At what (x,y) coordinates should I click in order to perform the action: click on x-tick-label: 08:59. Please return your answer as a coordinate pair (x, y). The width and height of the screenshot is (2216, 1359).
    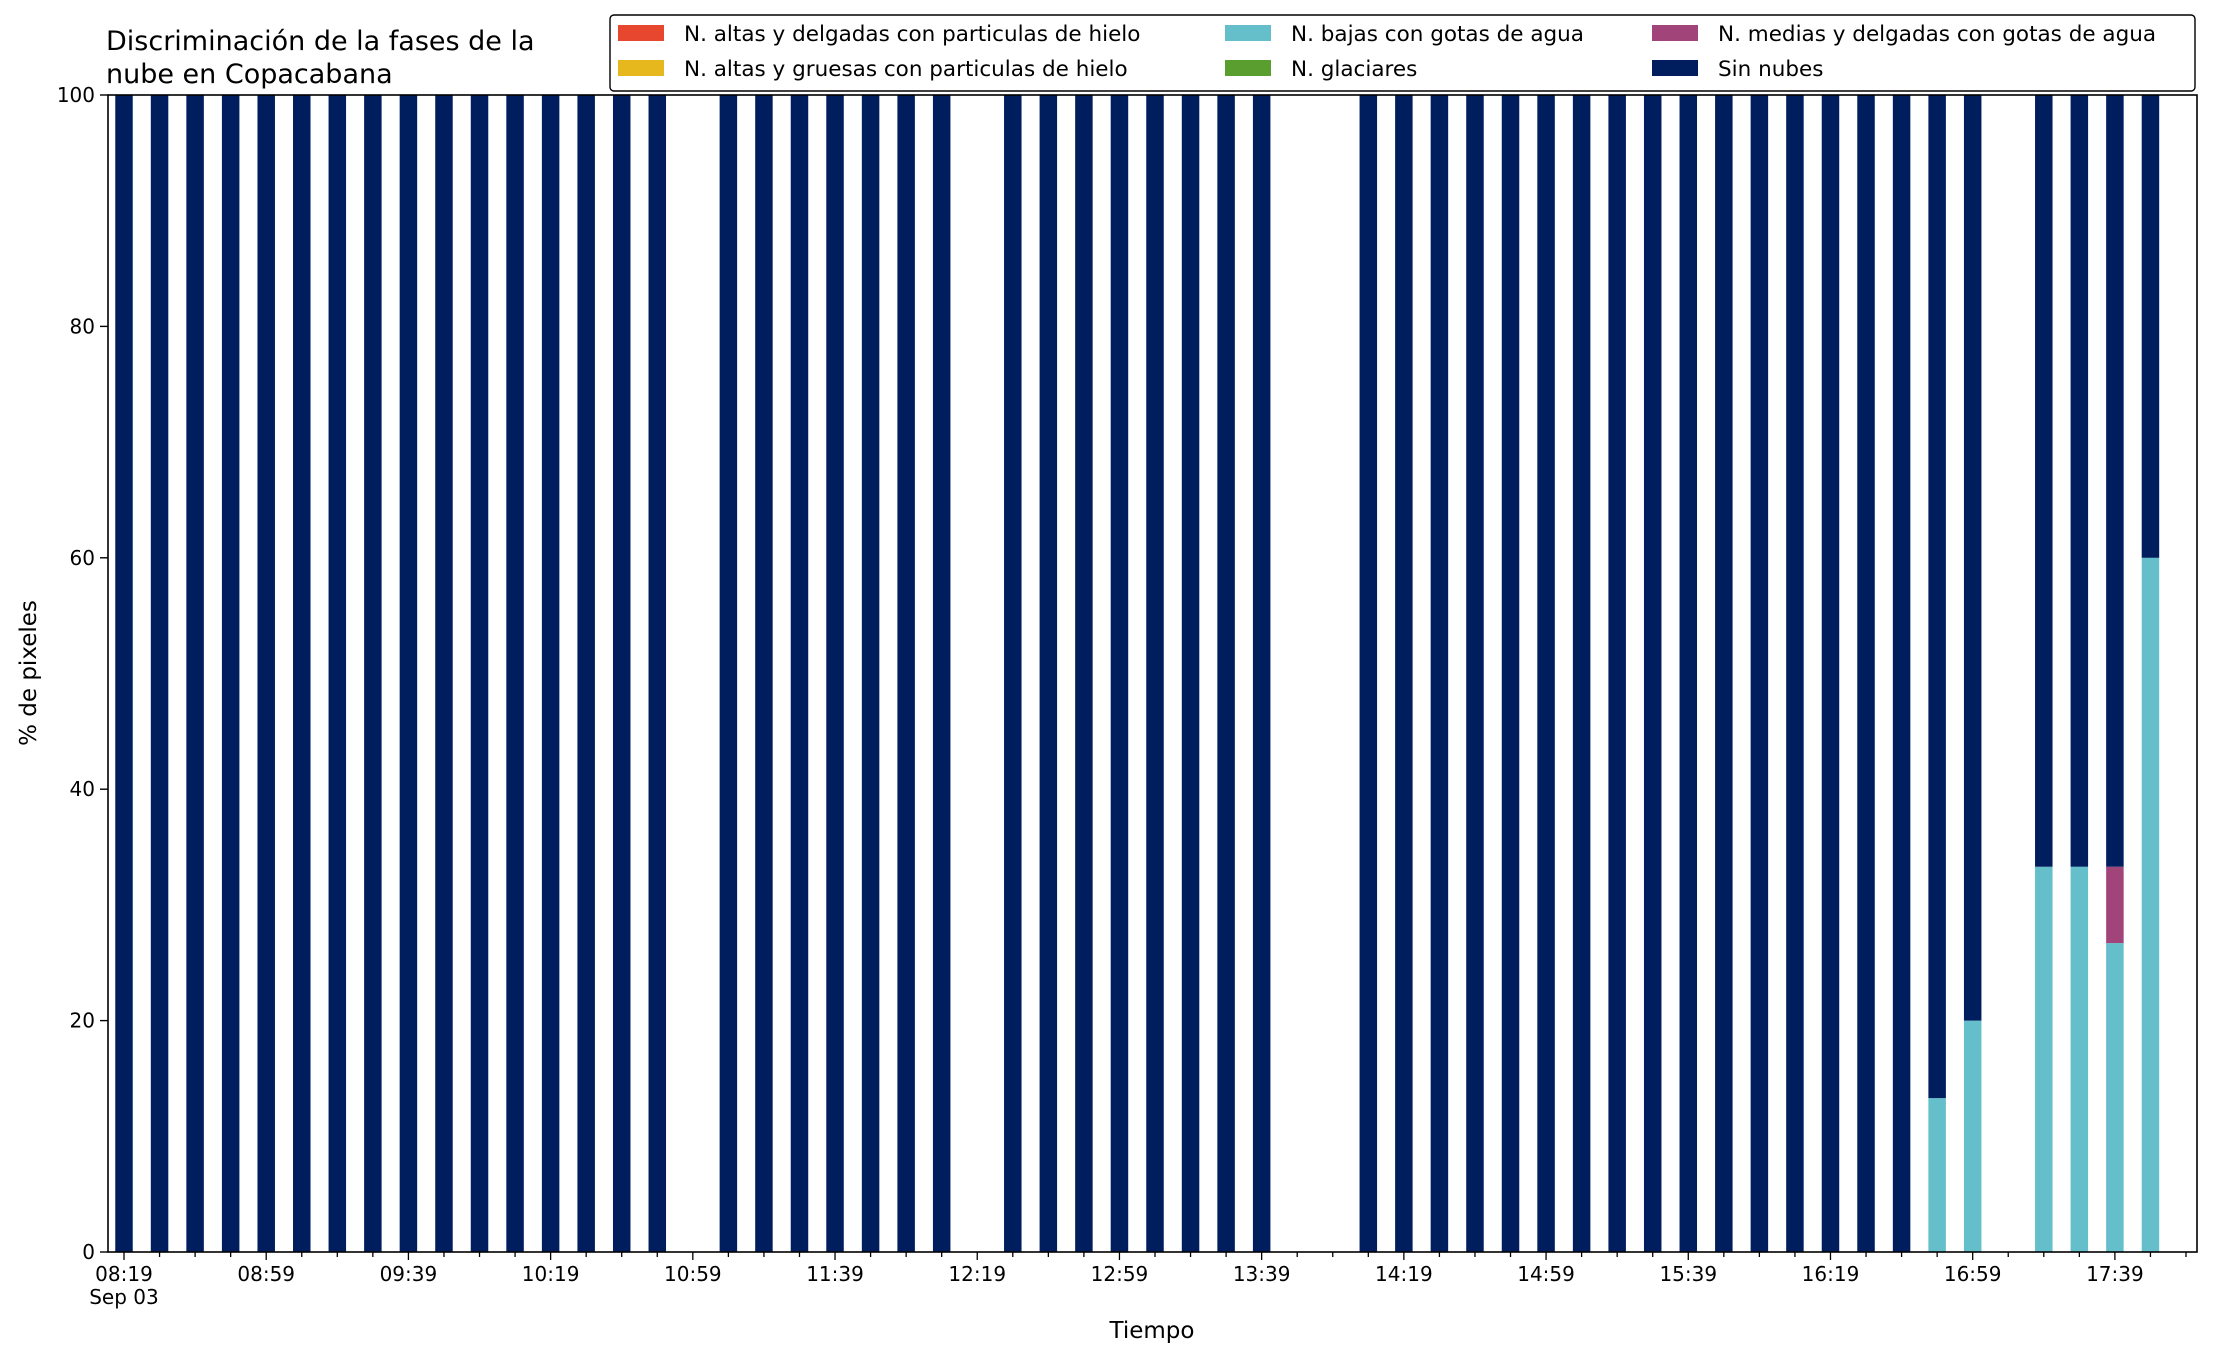
    Looking at the image, I should click on (266, 1274).